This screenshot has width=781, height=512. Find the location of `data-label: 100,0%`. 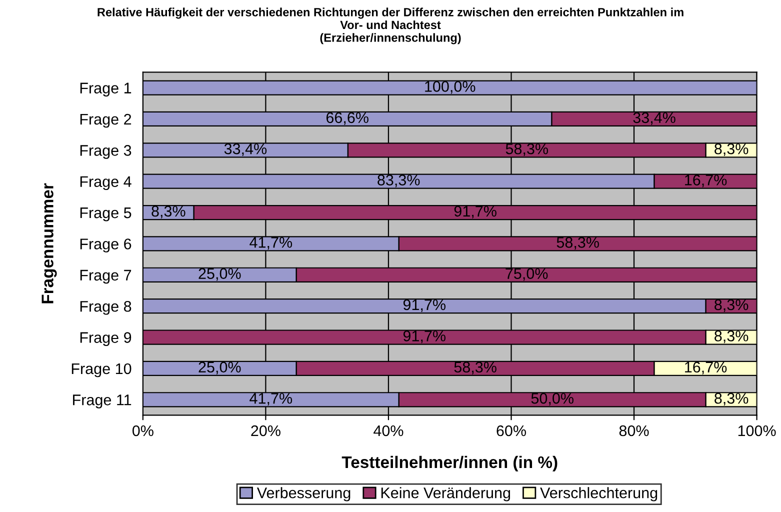

data-label: 100,0% is located at coordinates (450, 87).